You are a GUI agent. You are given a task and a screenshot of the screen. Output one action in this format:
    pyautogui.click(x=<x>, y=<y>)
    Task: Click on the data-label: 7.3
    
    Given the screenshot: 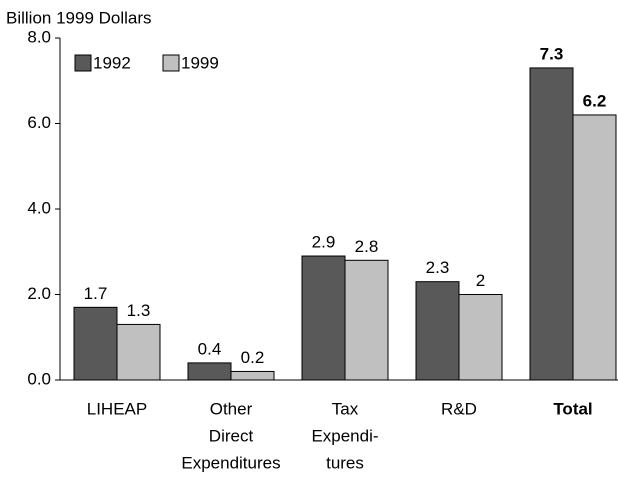 What is the action you would take?
    pyautogui.click(x=552, y=53)
    